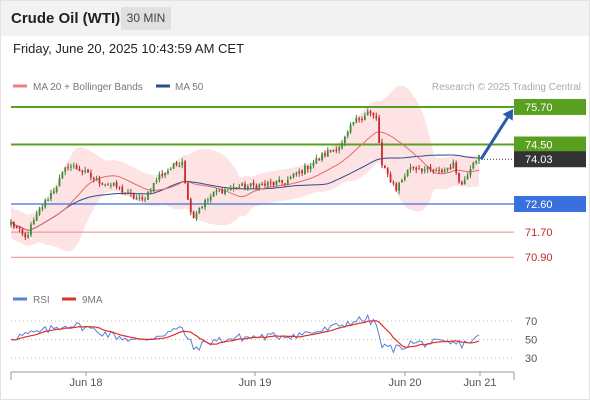 This screenshot has height=400, width=590. What do you see at coordinates (539, 205) in the screenshot?
I see `level-label-72.60: 72.60` at bounding box center [539, 205].